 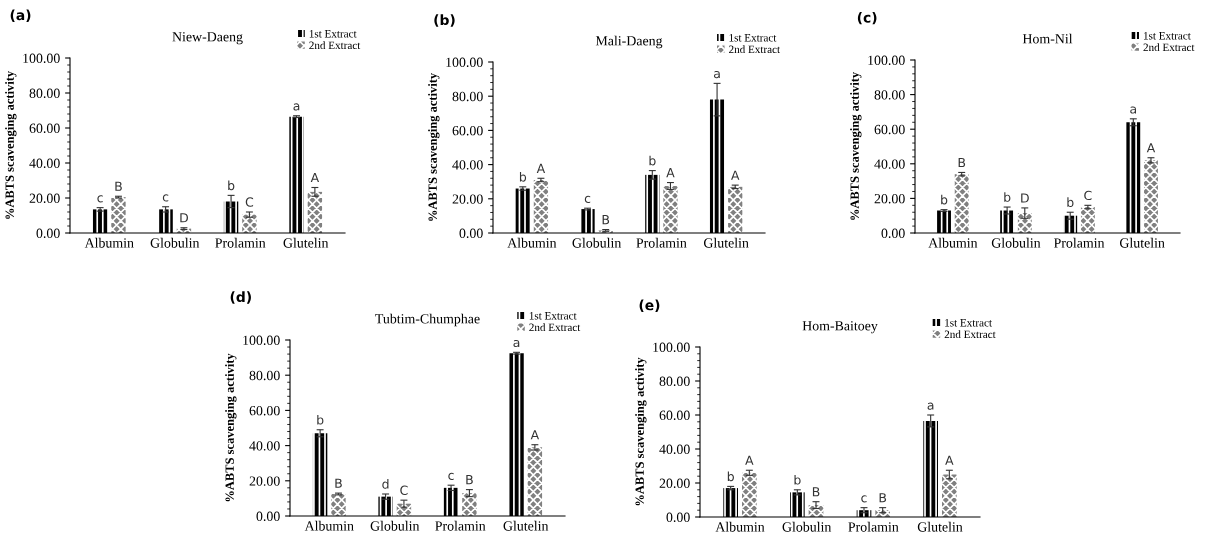 What do you see at coordinates (840, 327) in the screenshot?
I see `chart-title: Hom-Baitoey` at bounding box center [840, 327].